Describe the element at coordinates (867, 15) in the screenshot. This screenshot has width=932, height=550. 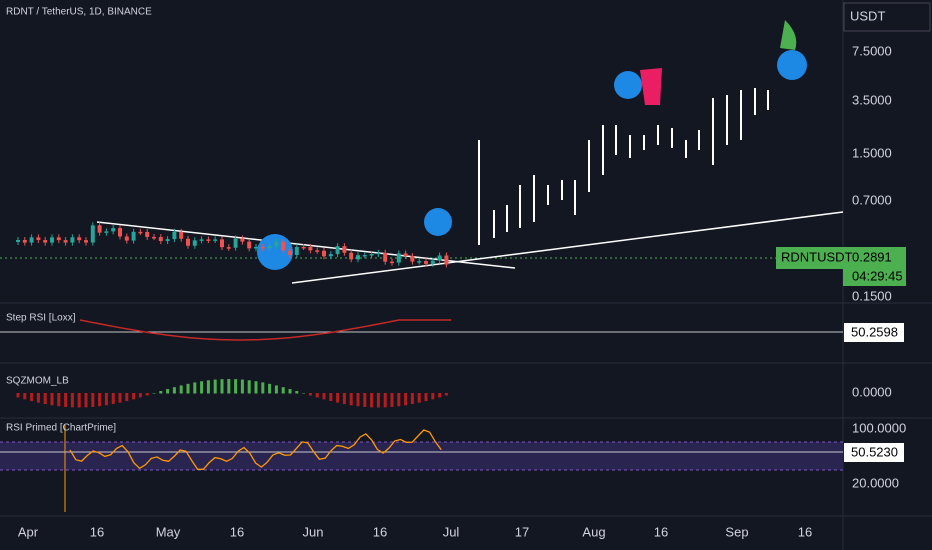
I see `currency: USDT` at that location.